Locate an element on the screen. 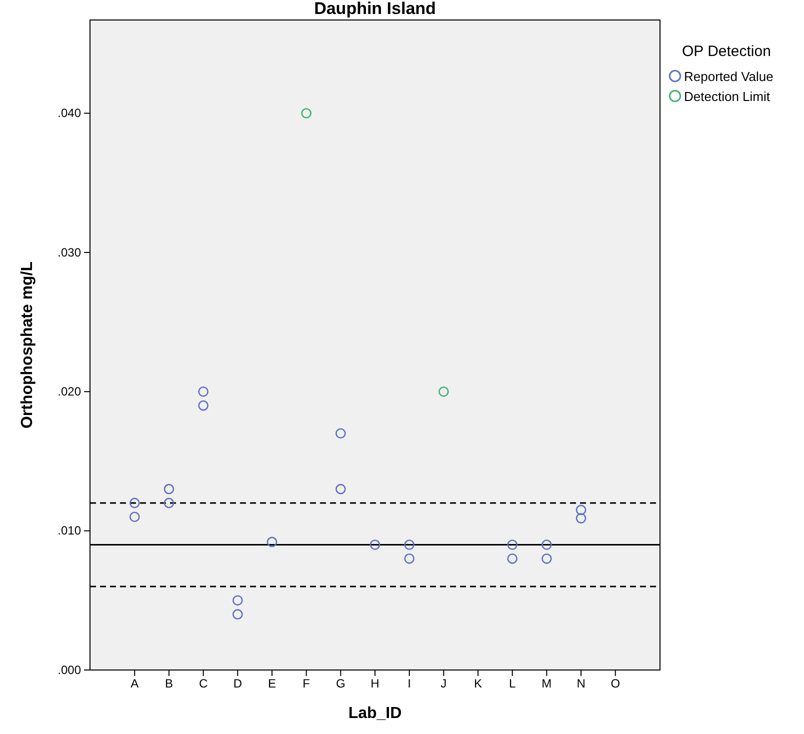 The height and width of the screenshot is (734, 804). y-tick-label: .010 is located at coordinates (70, 531).